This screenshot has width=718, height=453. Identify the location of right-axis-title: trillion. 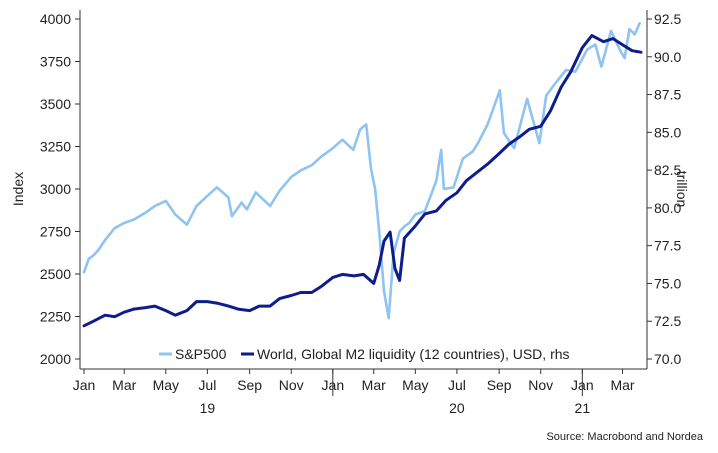
(682, 189).